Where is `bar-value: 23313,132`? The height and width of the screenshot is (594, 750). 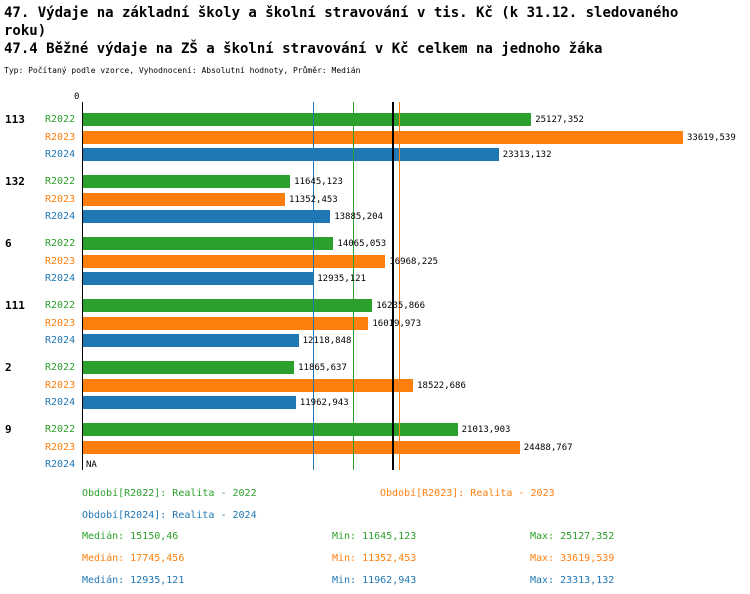
bar-value: 23313,132 is located at coordinates (527, 155).